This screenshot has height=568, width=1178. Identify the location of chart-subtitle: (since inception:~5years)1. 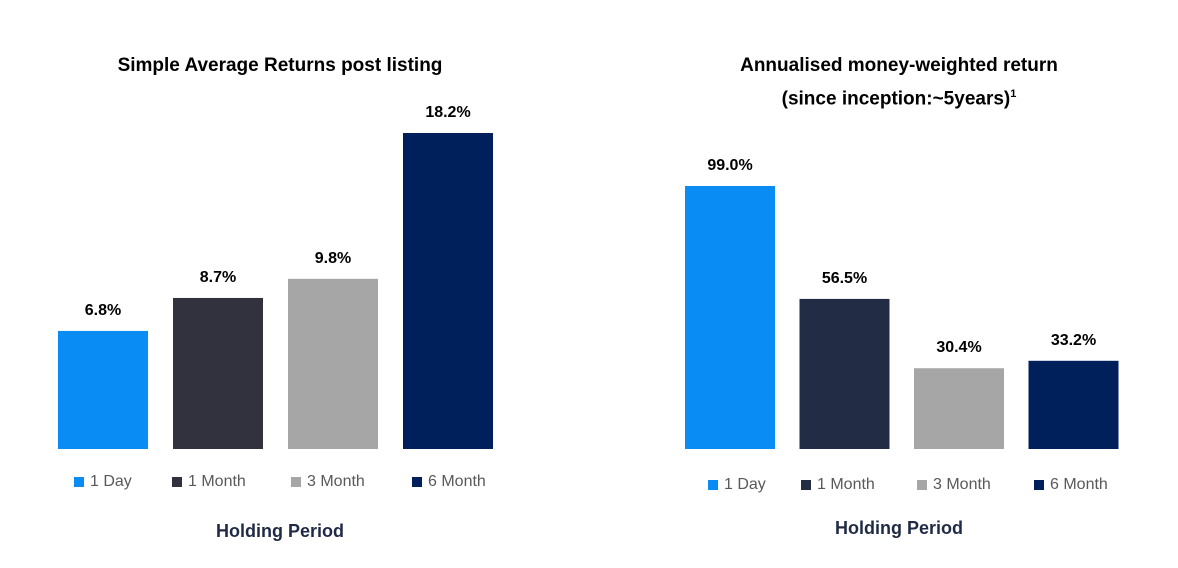
(899, 96).